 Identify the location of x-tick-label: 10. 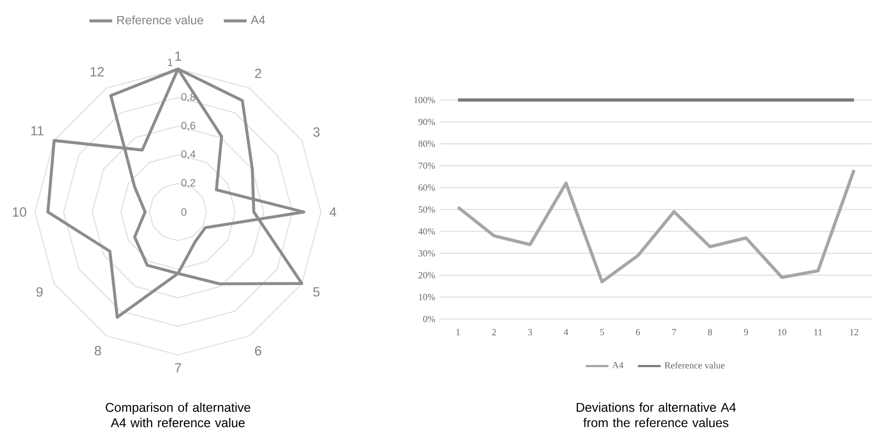
(782, 332).